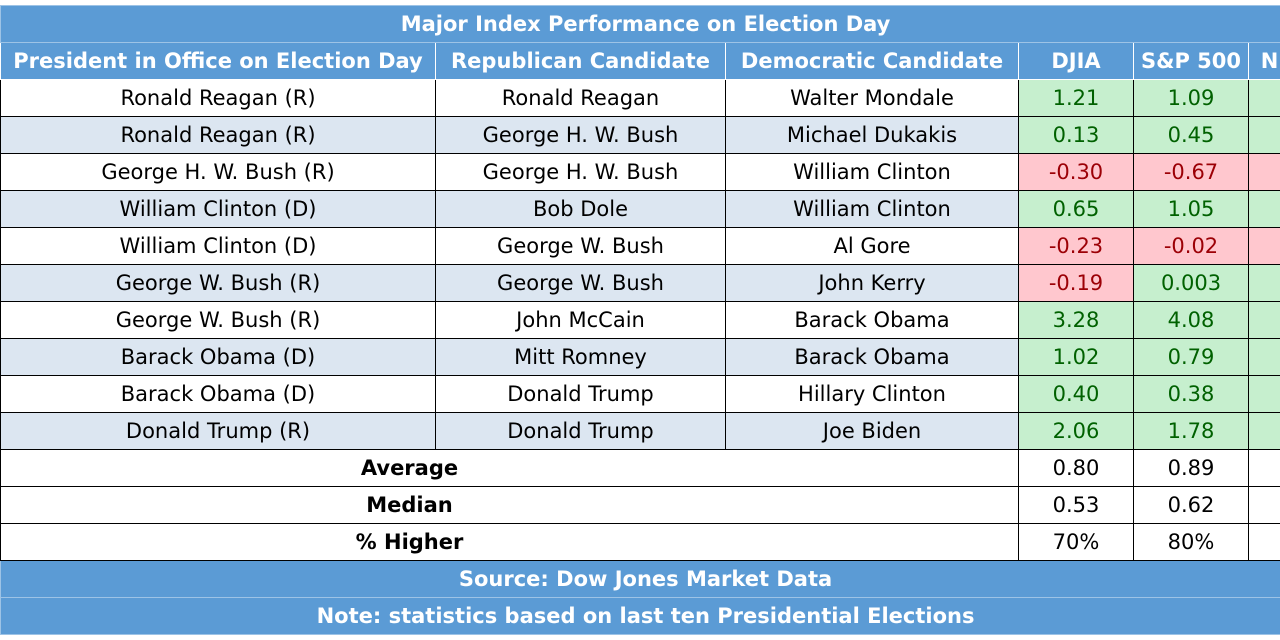 The image size is (1280, 640). Describe the element at coordinates (1191, 246) in the screenshot. I see `value-cell: -0.02` at that location.